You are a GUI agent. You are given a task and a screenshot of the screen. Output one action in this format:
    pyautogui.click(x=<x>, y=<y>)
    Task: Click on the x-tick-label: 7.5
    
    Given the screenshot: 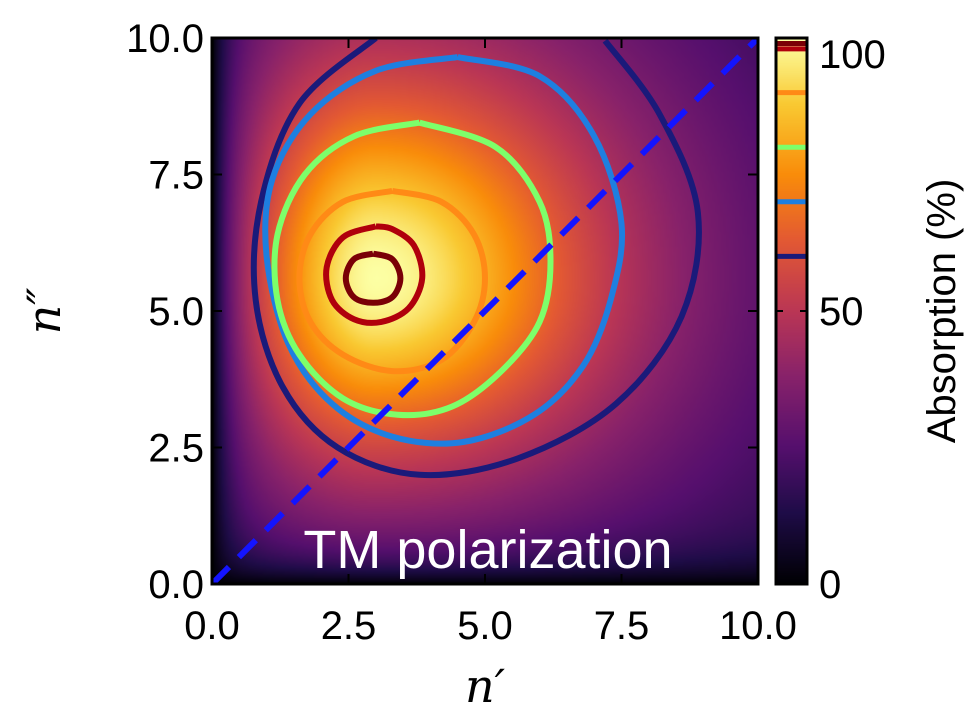 What is the action you would take?
    pyautogui.click(x=622, y=626)
    